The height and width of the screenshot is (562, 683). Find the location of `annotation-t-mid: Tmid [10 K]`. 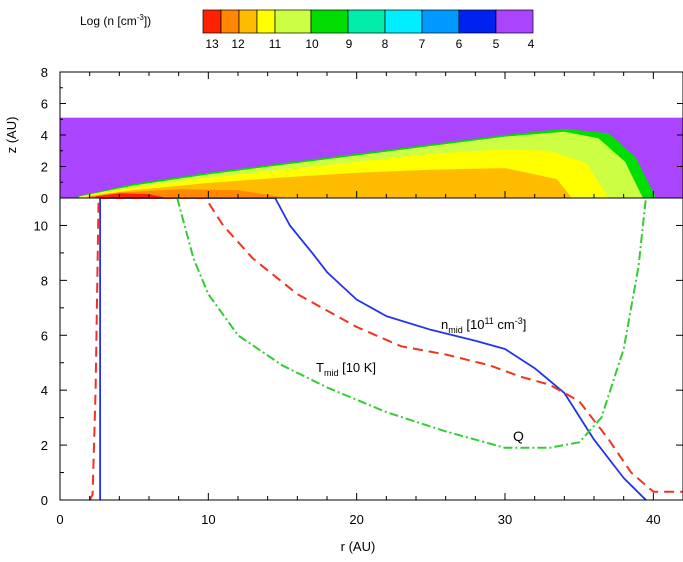

annotation-t-mid: Tmid [10 K] is located at coordinates (346, 369).